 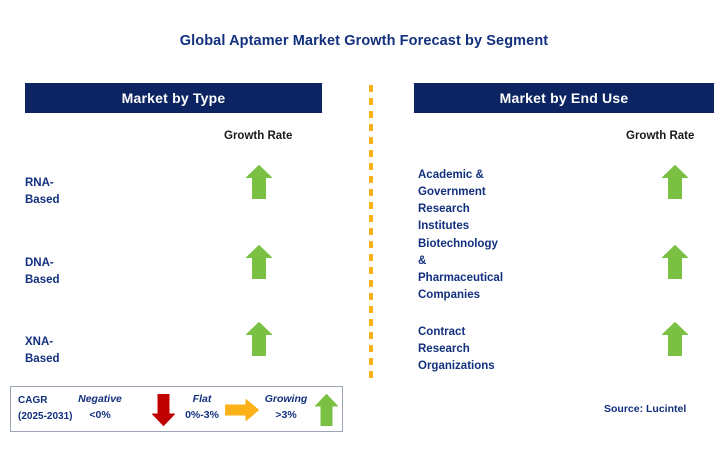 What do you see at coordinates (461, 269) in the screenshot?
I see `segment-label: Biotechnology & Pharmaceutical Companies` at bounding box center [461, 269].